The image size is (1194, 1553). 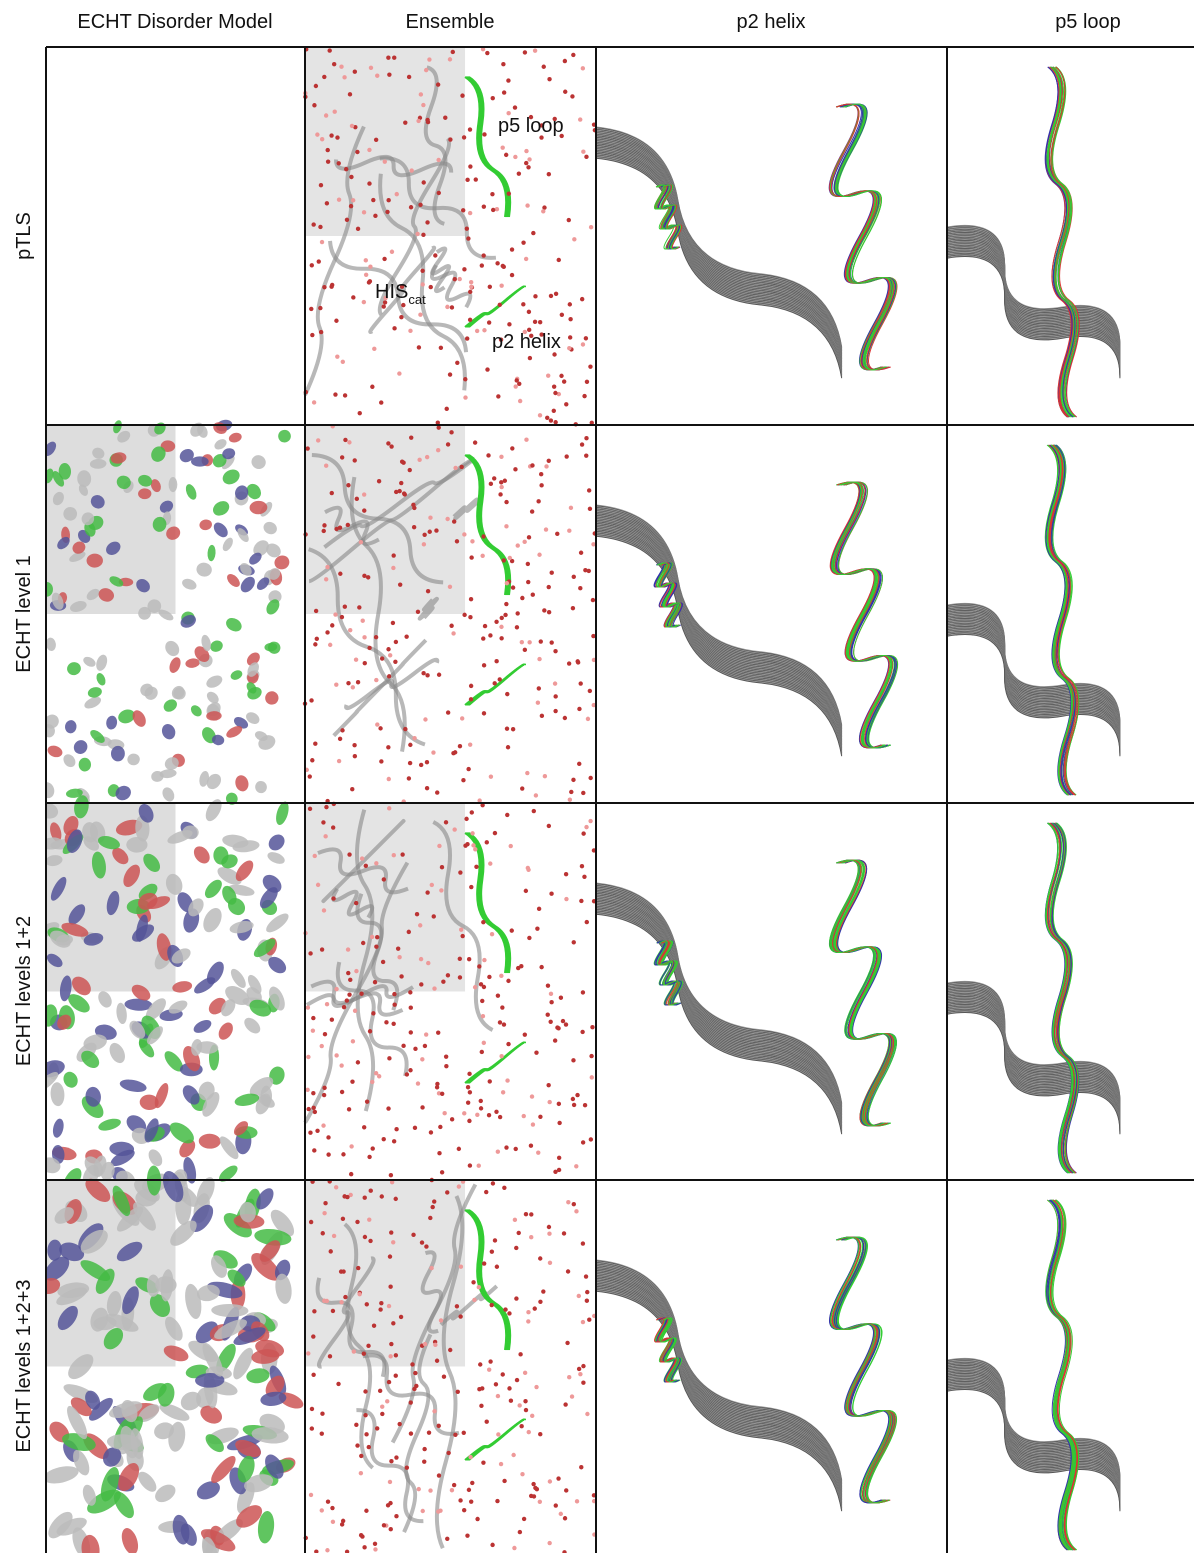 What do you see at coordinates (861, 615) in the screenshot?
I see `side-chain` at bounding box center [861, 615].